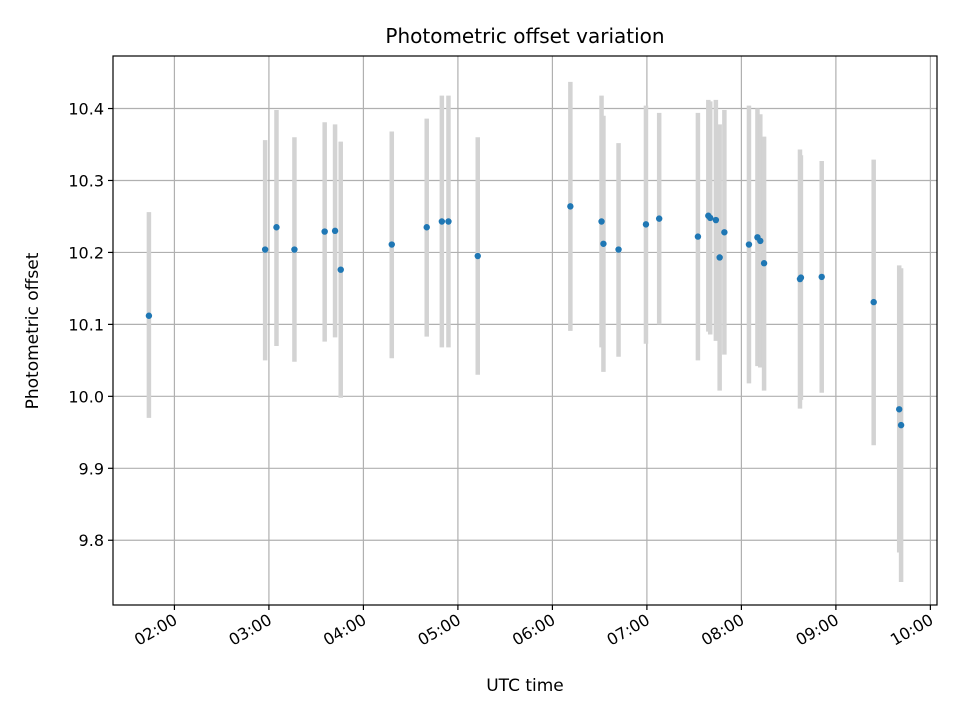  What do you see at coordinates (91, 468) in the screenshot?
I see `y-tick-label: 9.9` at bounding box center [91, 468].